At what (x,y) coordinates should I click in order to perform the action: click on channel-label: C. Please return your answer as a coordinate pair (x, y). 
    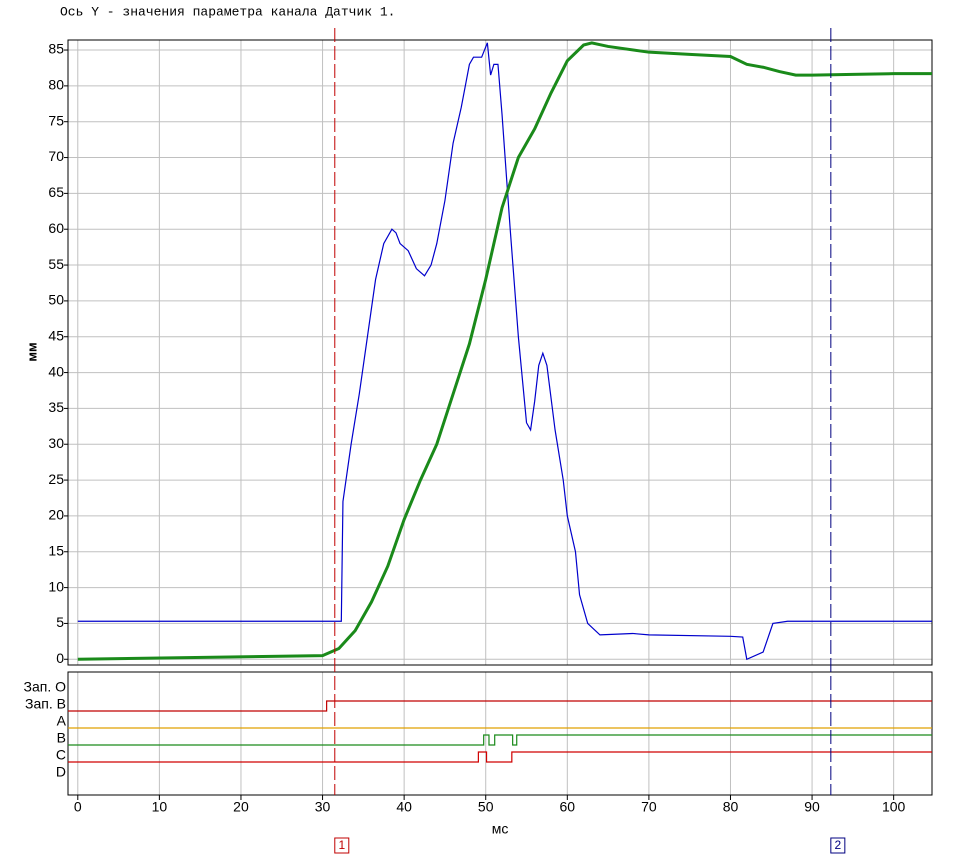
    Looking at the image, I should click on (61, 755).